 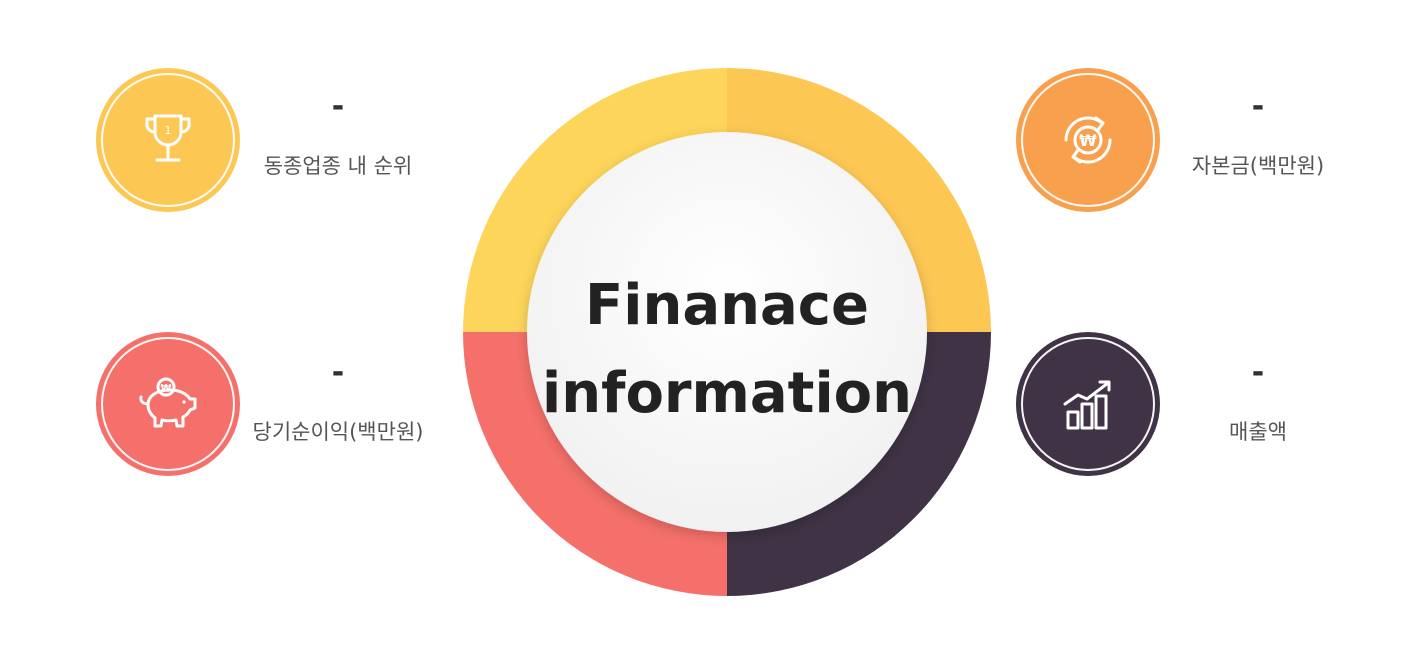 What do you see at coordinates (727, 350) in the screenshot?
I see `center-title: Finanace information` at bounding box center [727, 350].